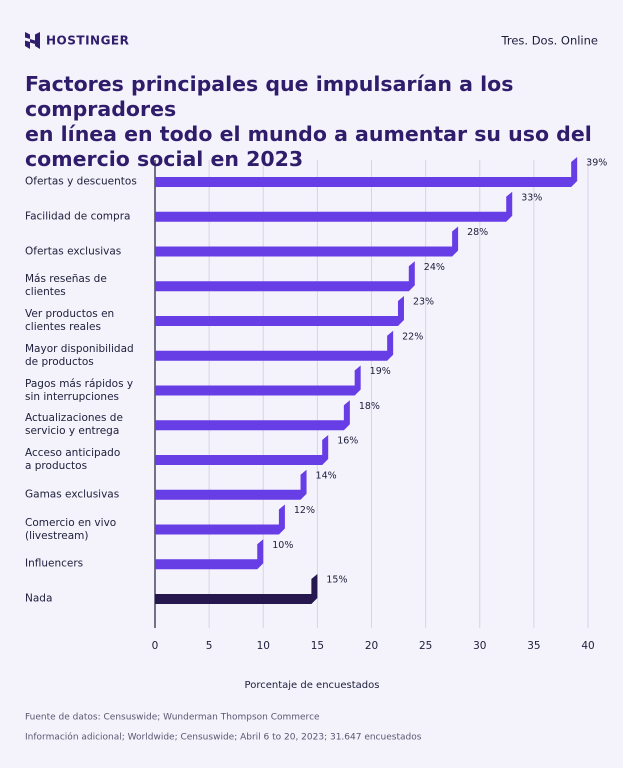  Describe the element at coordinates (39, 598) in the screenshot. I see `y-tick-label: Nada` at that location.